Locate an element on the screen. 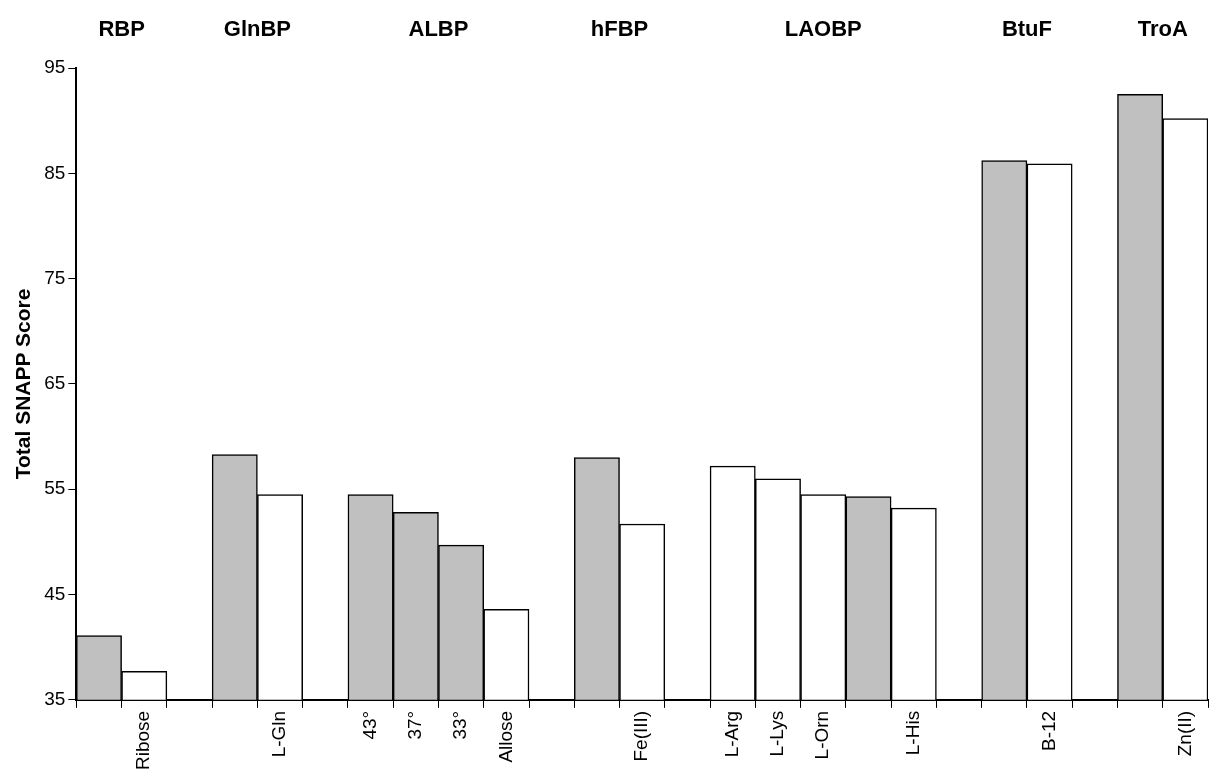 This screenshot has height=783, width=1229. text: TroA is located at coordinates (1162, 29).